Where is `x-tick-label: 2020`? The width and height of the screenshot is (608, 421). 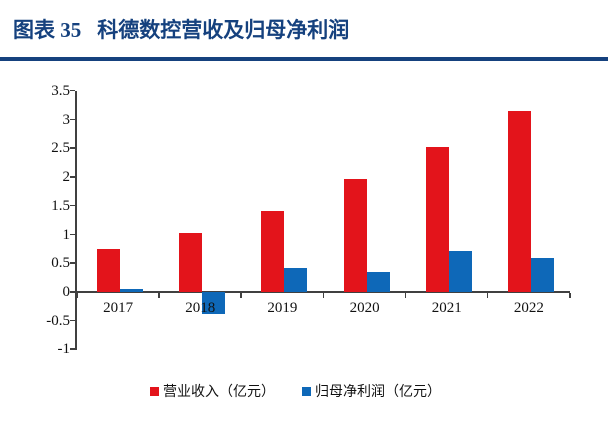
x-tick-label: 2020 is located at coordinates (364, 308).